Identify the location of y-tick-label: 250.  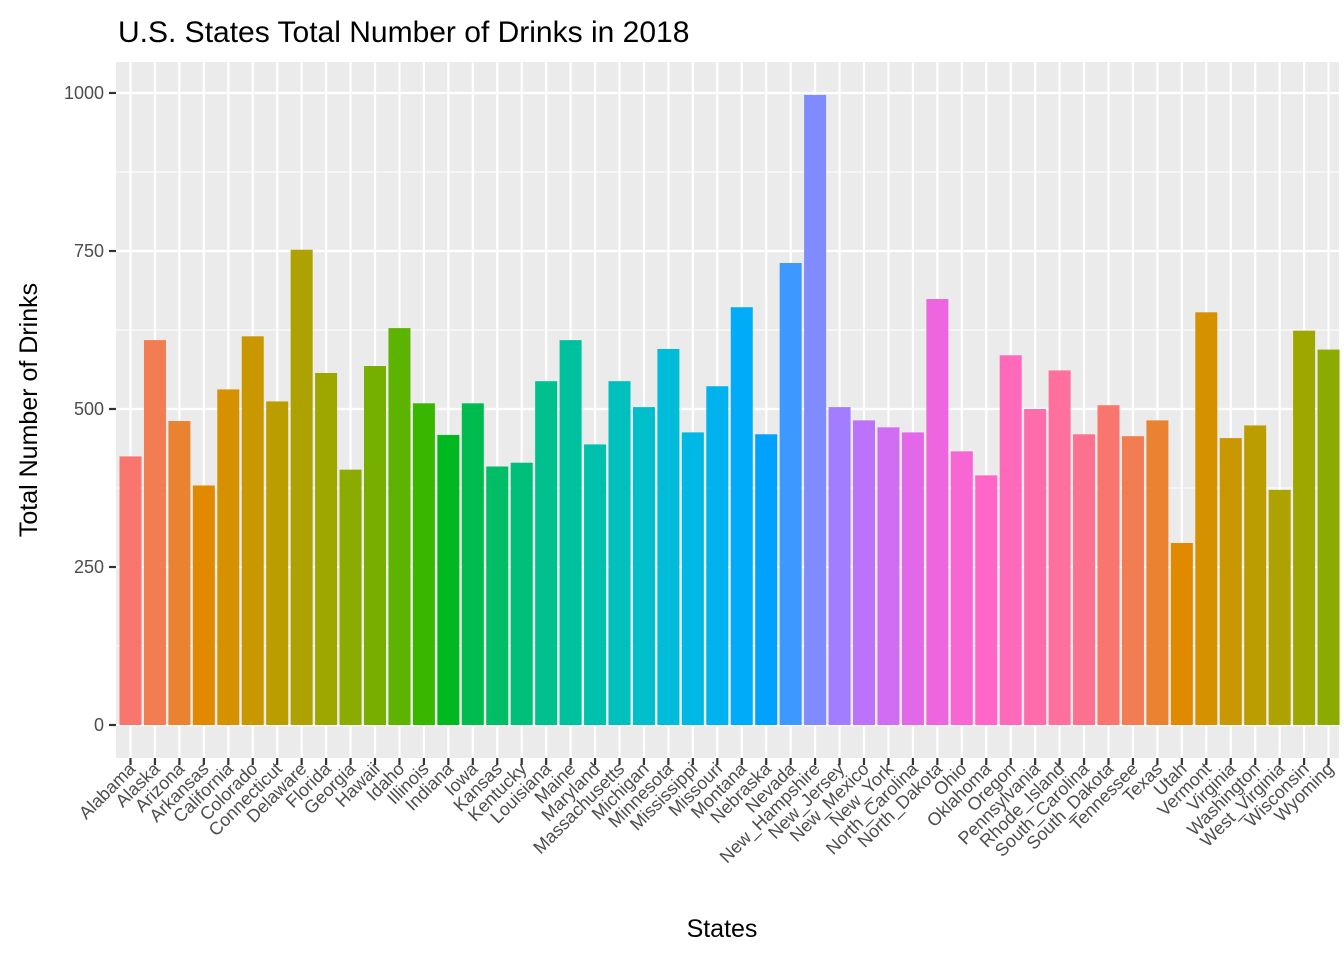
(89, 567).